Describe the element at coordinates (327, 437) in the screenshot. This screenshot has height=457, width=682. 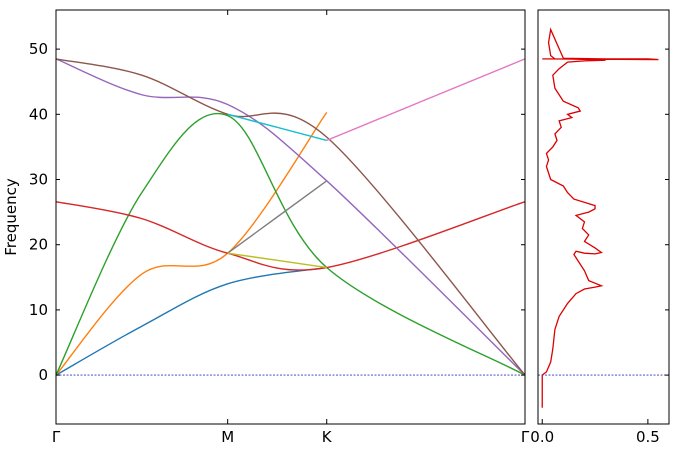
I see `x-tick-label-2: K` at that location.